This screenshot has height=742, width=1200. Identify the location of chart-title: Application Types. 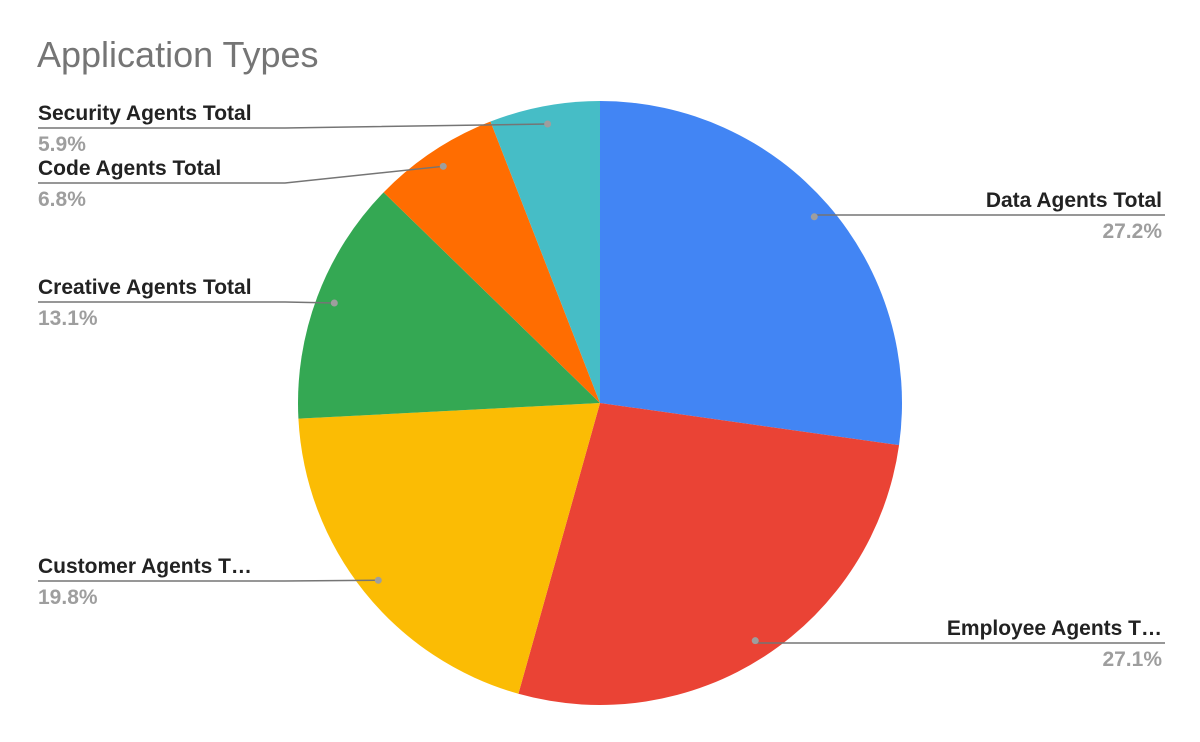
(178, 54).